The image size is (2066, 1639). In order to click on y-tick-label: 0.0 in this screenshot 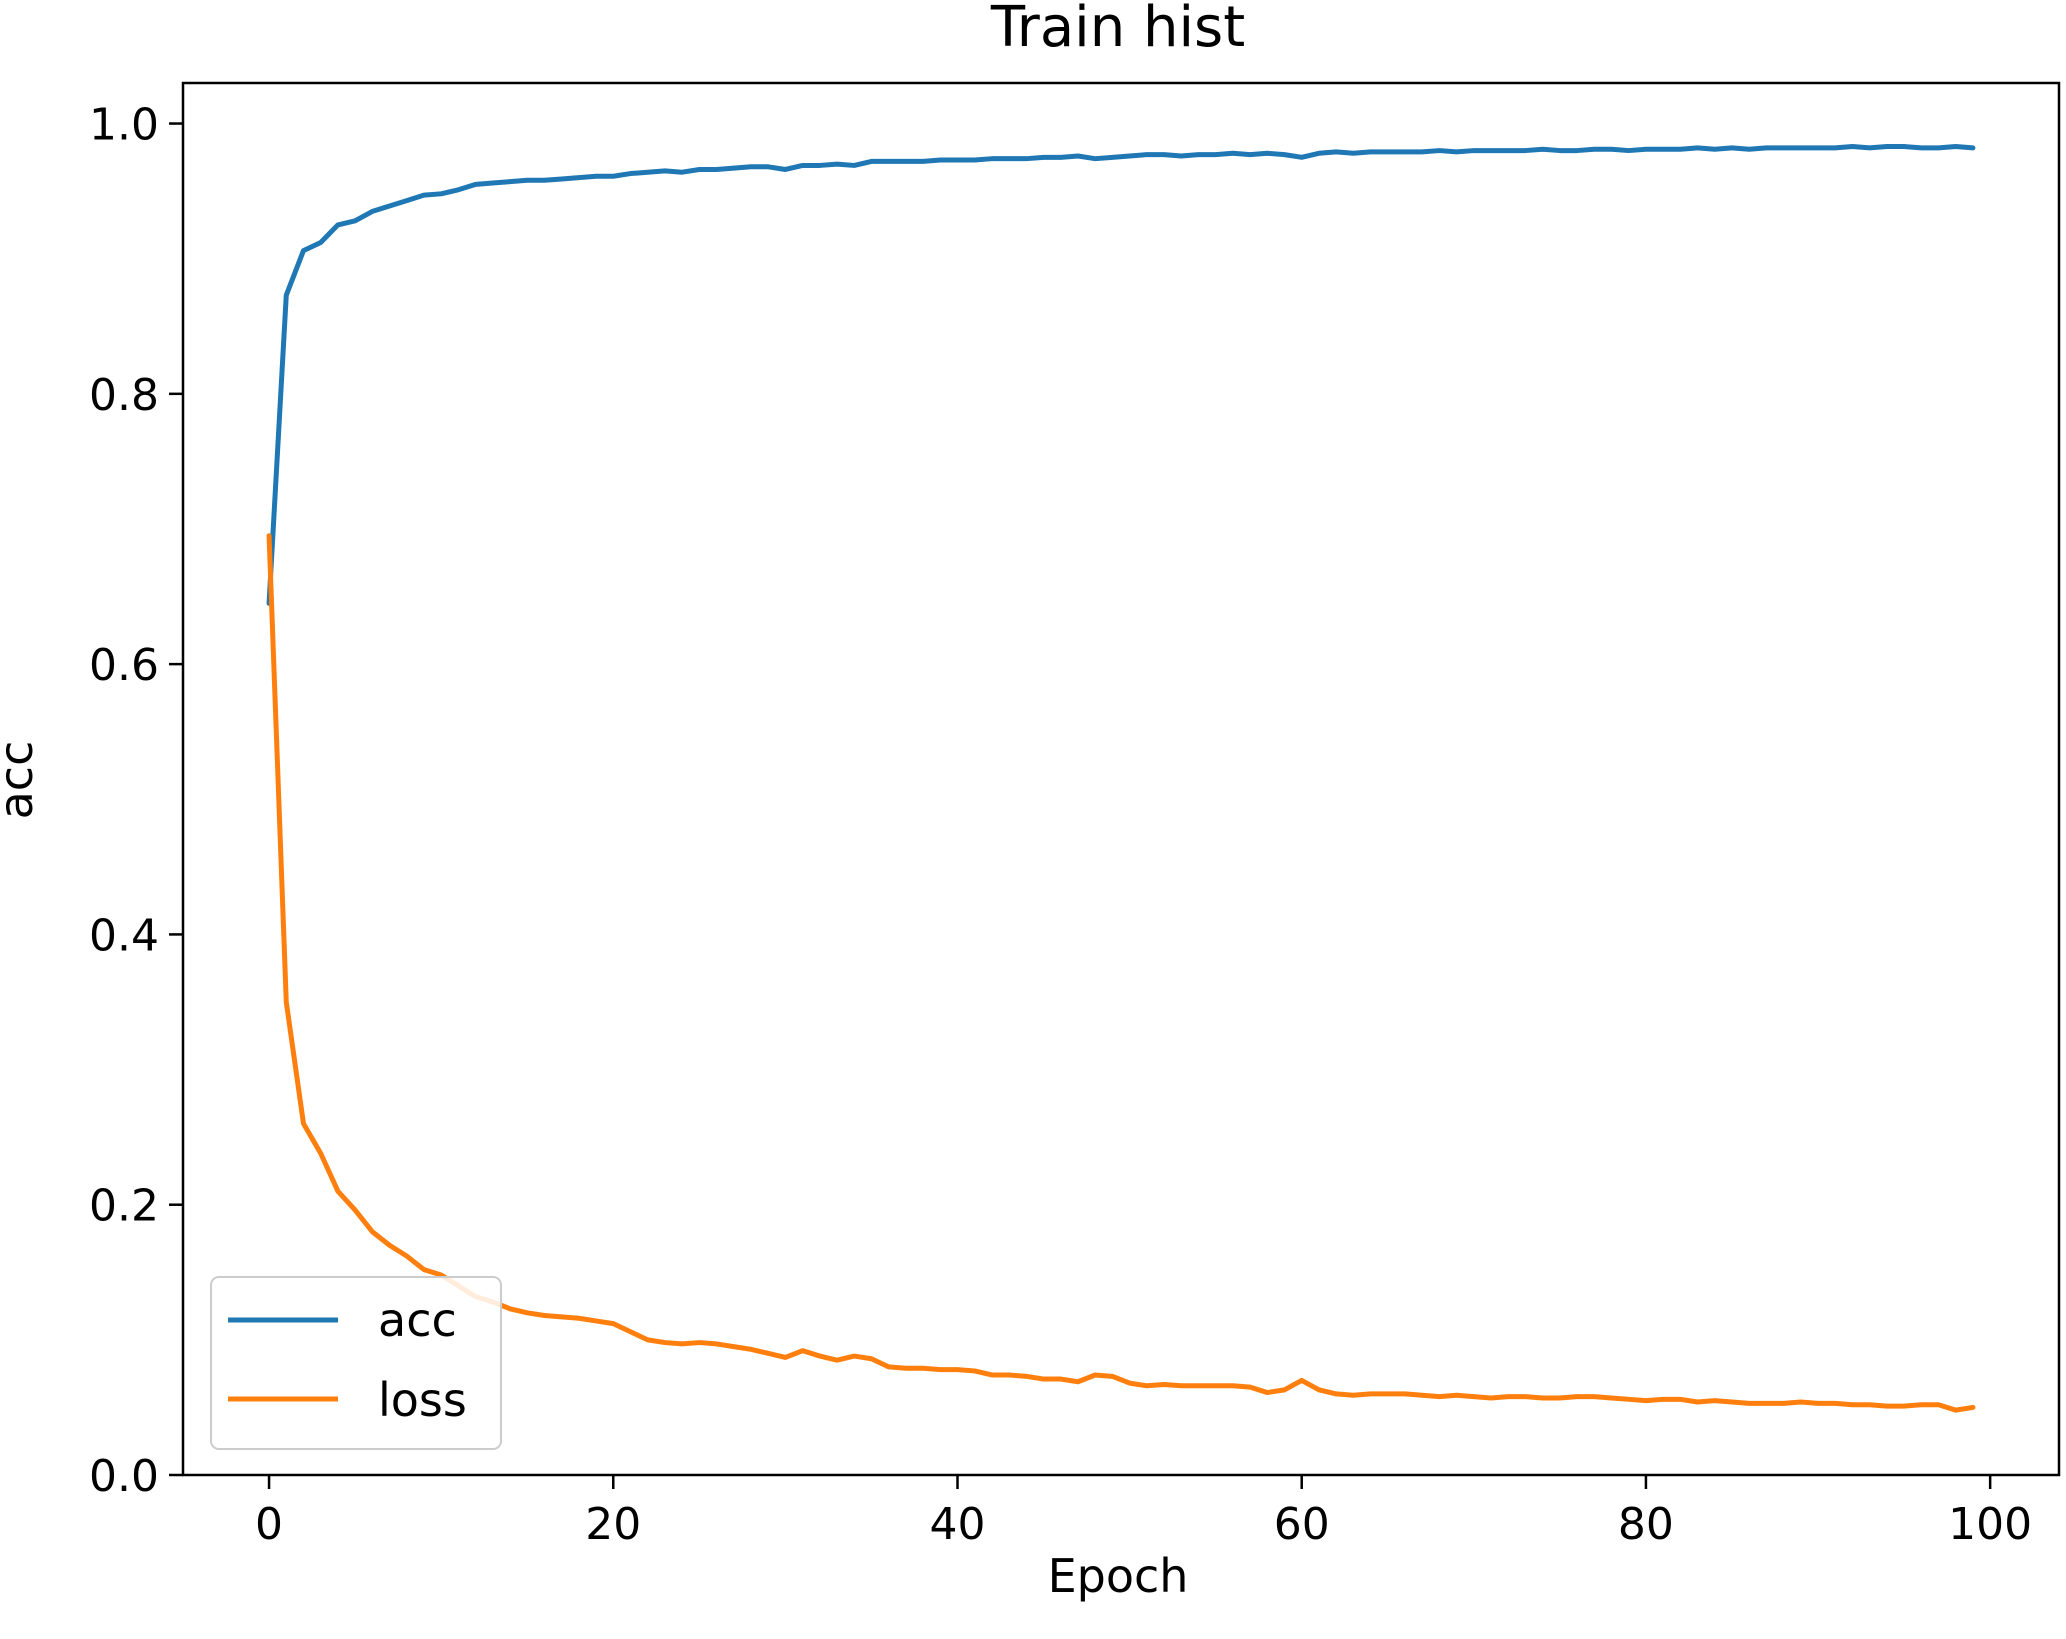, I will do `click(124, 1476)`.